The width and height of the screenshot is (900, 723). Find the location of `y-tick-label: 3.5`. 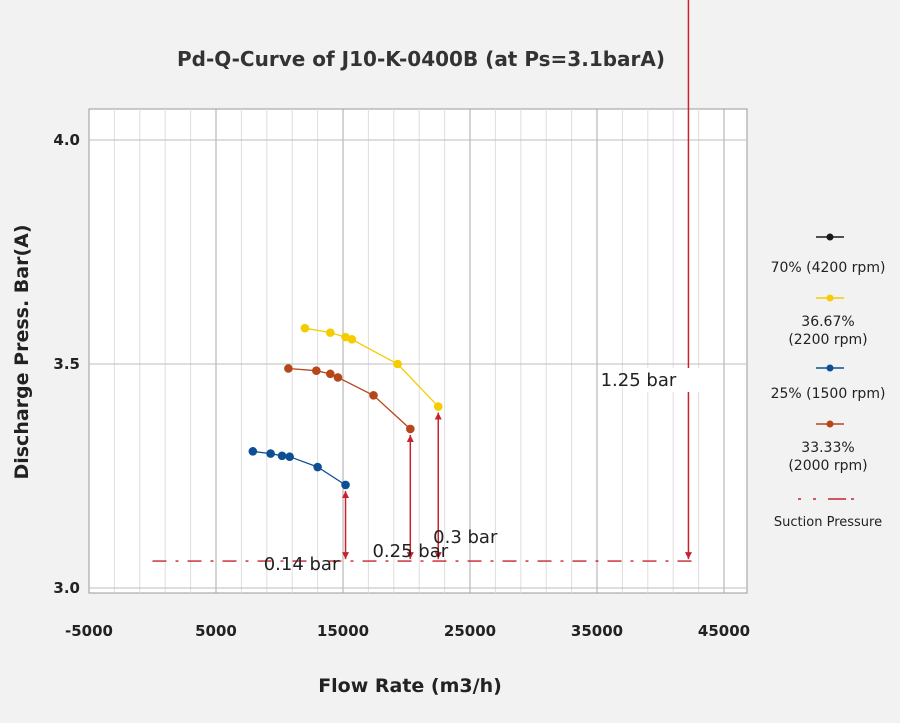

y-tick-label: 3.5 is located at coordinates (66, 364).